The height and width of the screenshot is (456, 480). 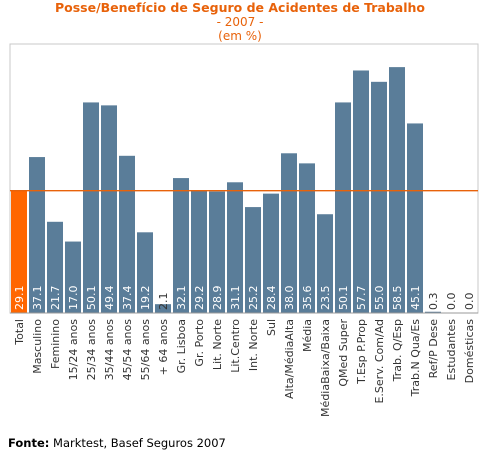 I want to click on value-label-9: 32.1, so click(x=181, y=298).